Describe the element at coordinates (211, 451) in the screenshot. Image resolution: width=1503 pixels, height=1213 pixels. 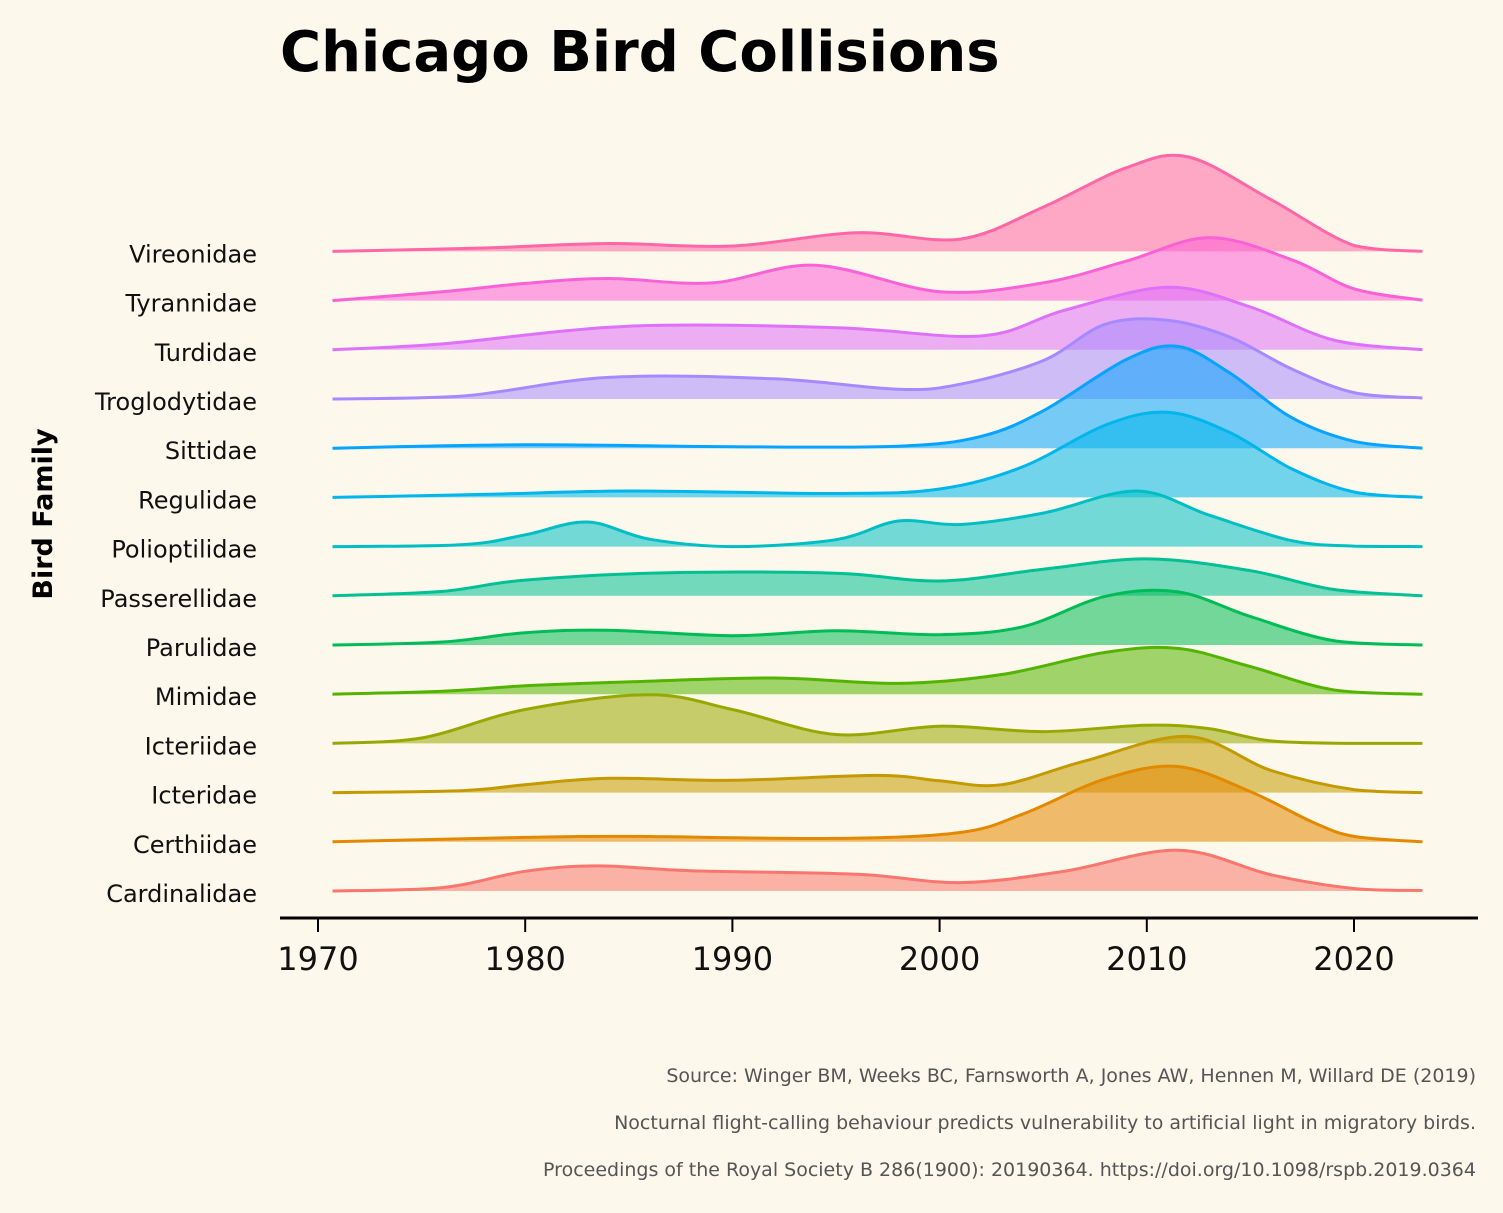
I see `y-tick-label-sittidae: Sittidae` at that location.